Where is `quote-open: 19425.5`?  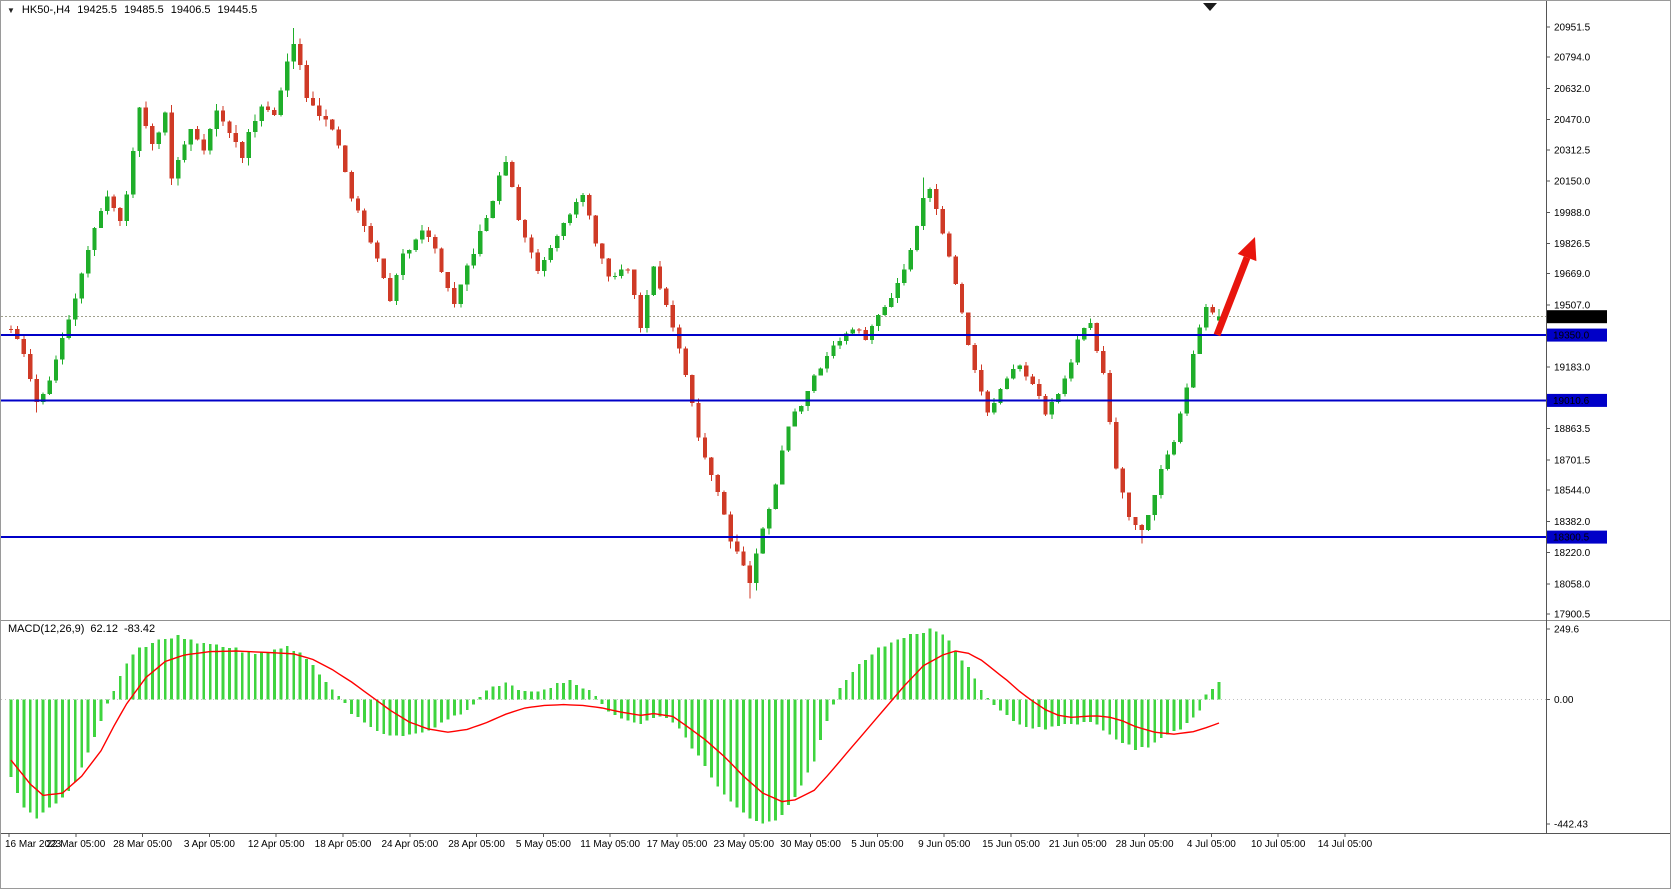 quote-open: 19425.5 is located at coordinates (97, 10).